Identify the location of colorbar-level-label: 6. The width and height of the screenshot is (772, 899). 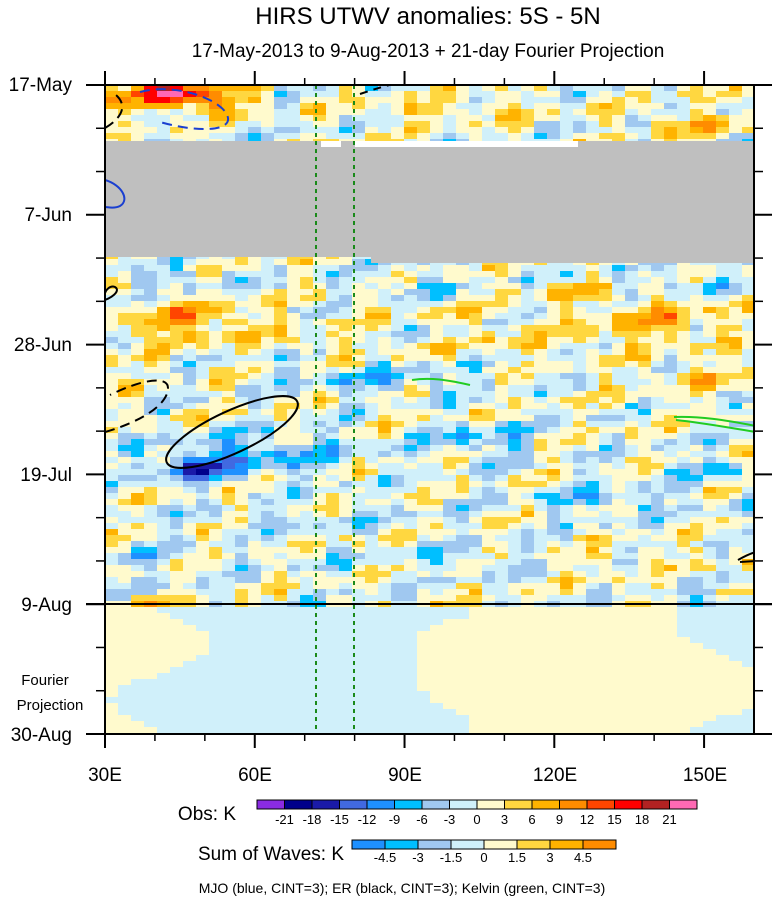
(531, 819).